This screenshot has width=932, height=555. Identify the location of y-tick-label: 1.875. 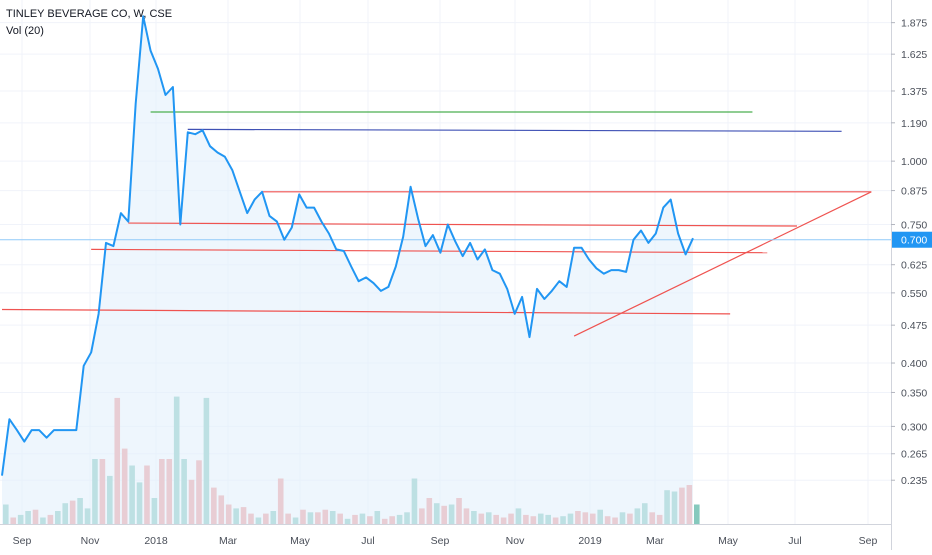
(914, 24).